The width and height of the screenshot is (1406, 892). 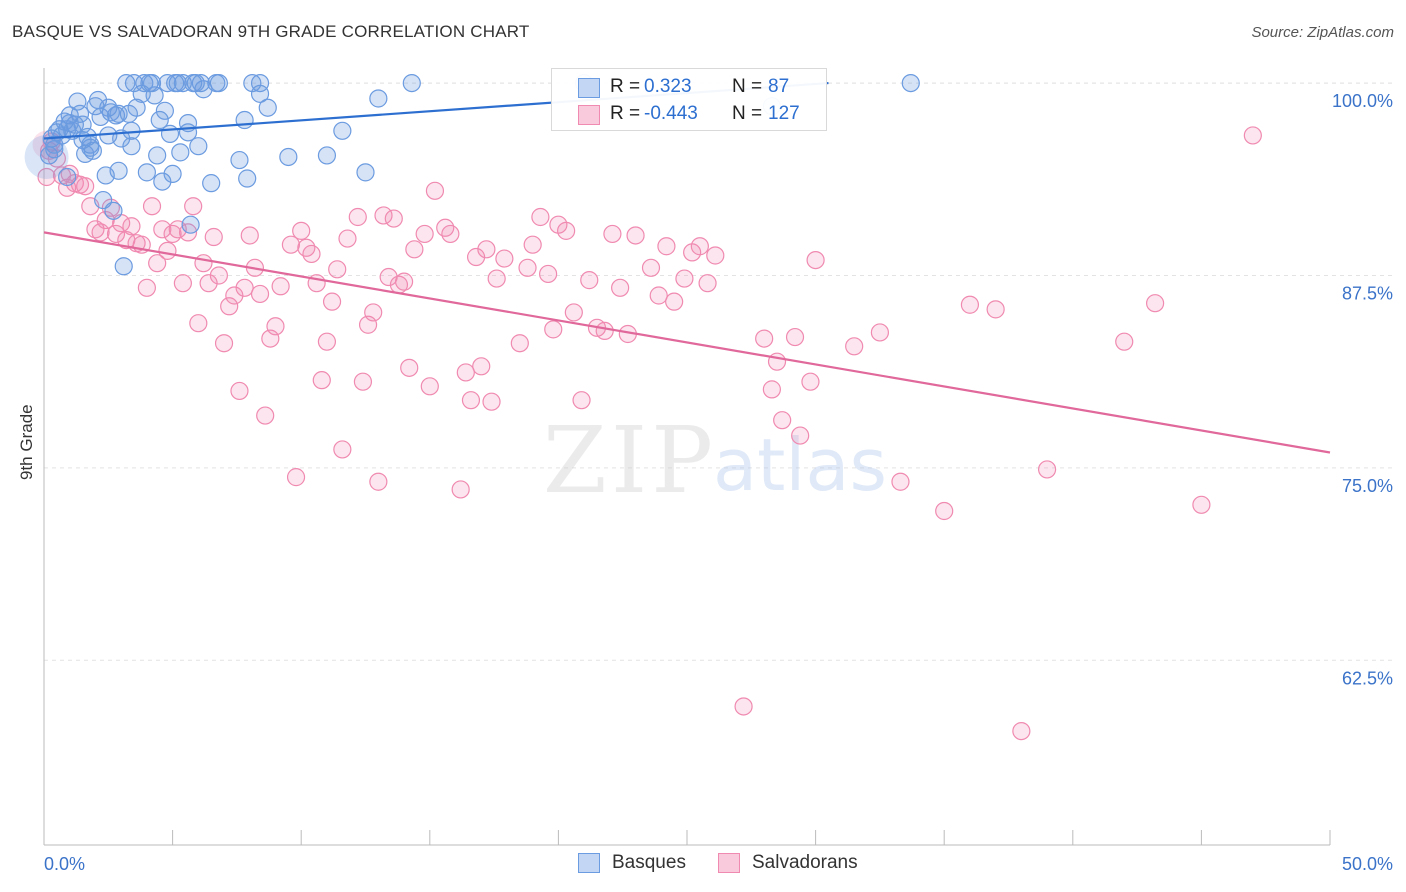 What do you see at coordinates (64, 864) in the screenshot?
I see `x-tick-label-min: 0.0%` at bounding box center [64, 864].